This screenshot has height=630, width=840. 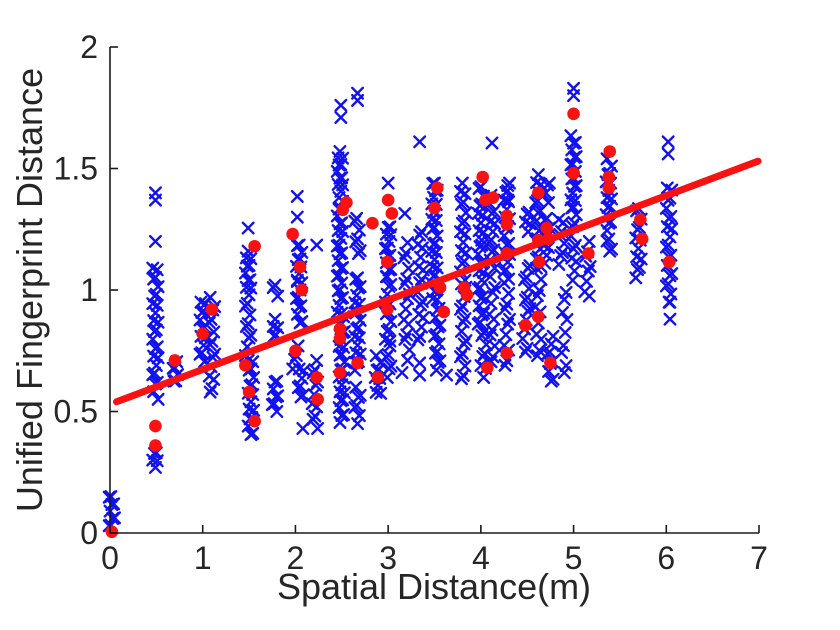 What do you see at coordinates (296, 558) in the screenshot?
I see `x-tick-label: 2` at bounding box center [296, 558].